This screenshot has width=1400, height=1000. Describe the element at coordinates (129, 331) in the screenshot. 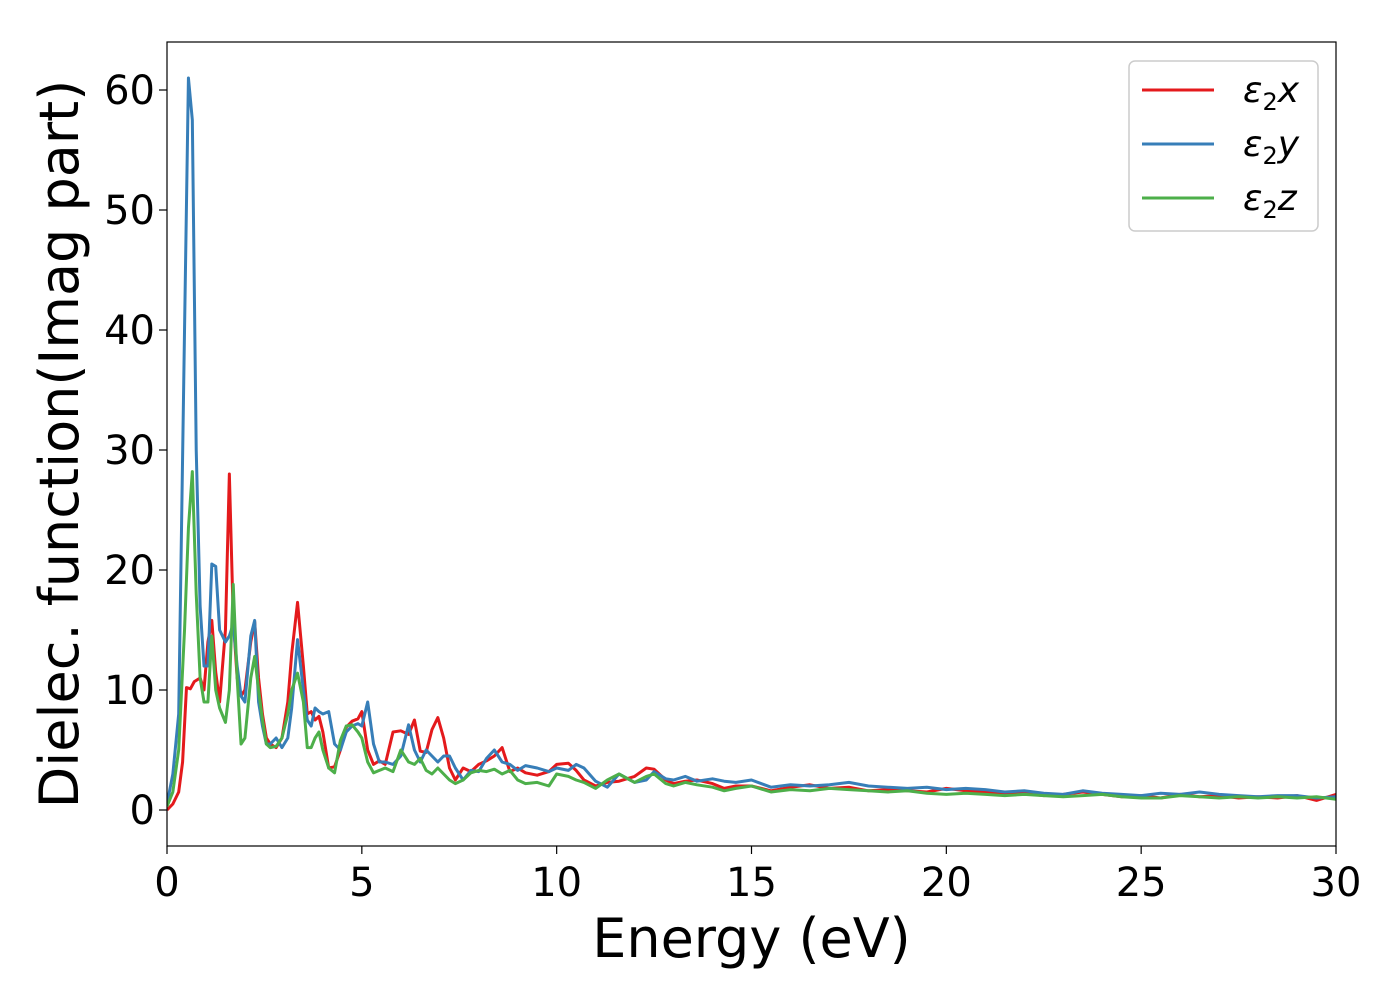

I see `y-tick-label: 40` at that location.